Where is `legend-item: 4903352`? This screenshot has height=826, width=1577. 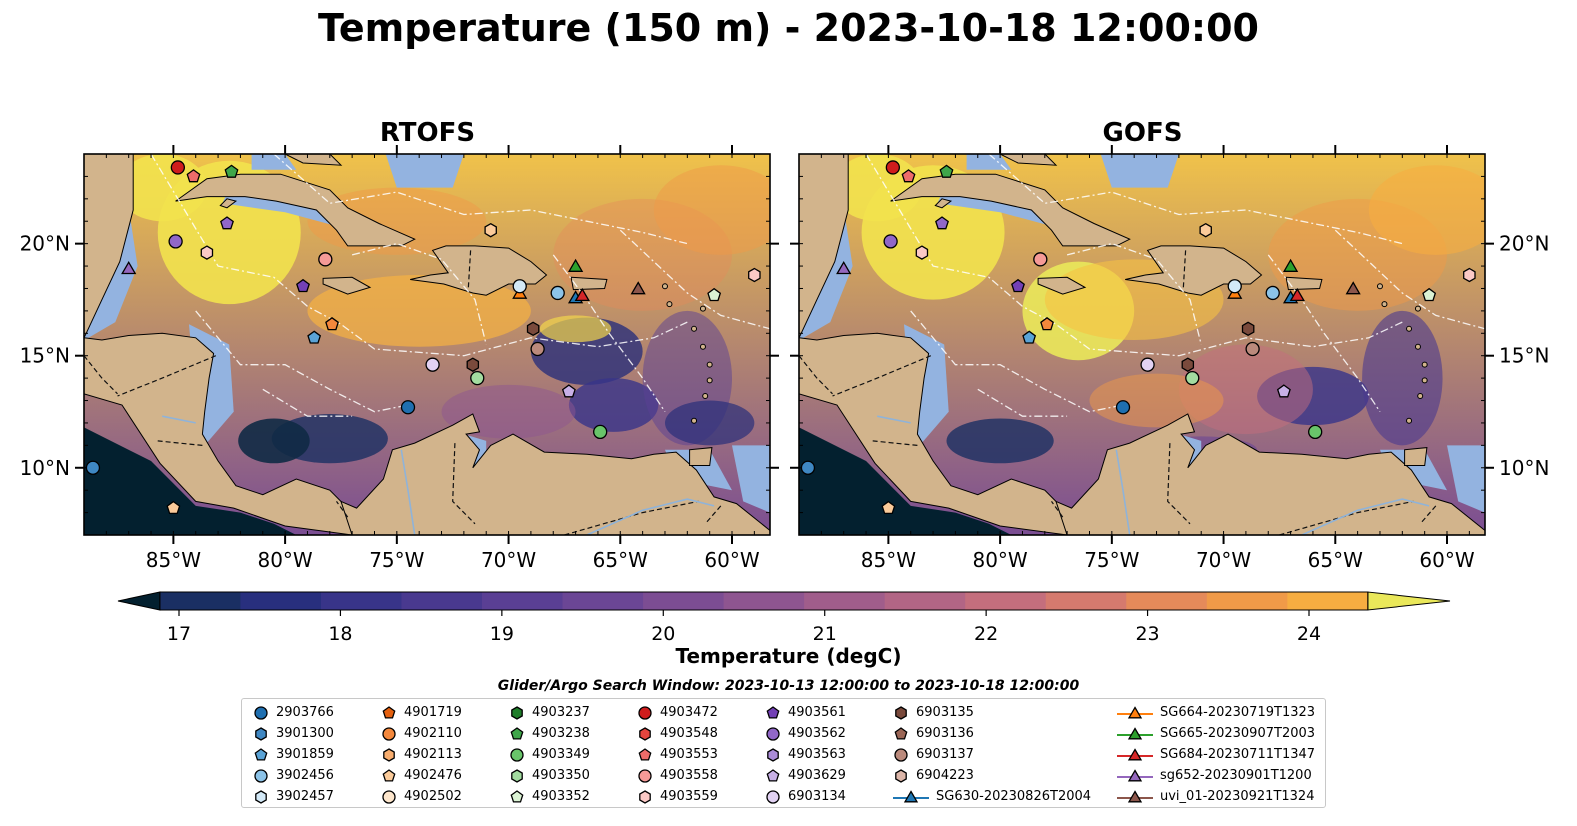 legend-item: 4903352 is located at coordinates (549, 796).